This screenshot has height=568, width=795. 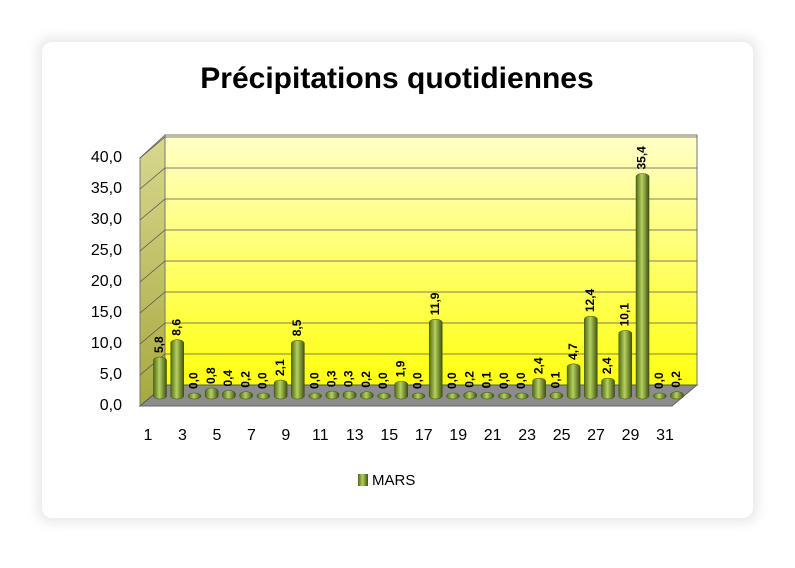 I want to click on data-label: 5,8, so click(x=159, y=344).